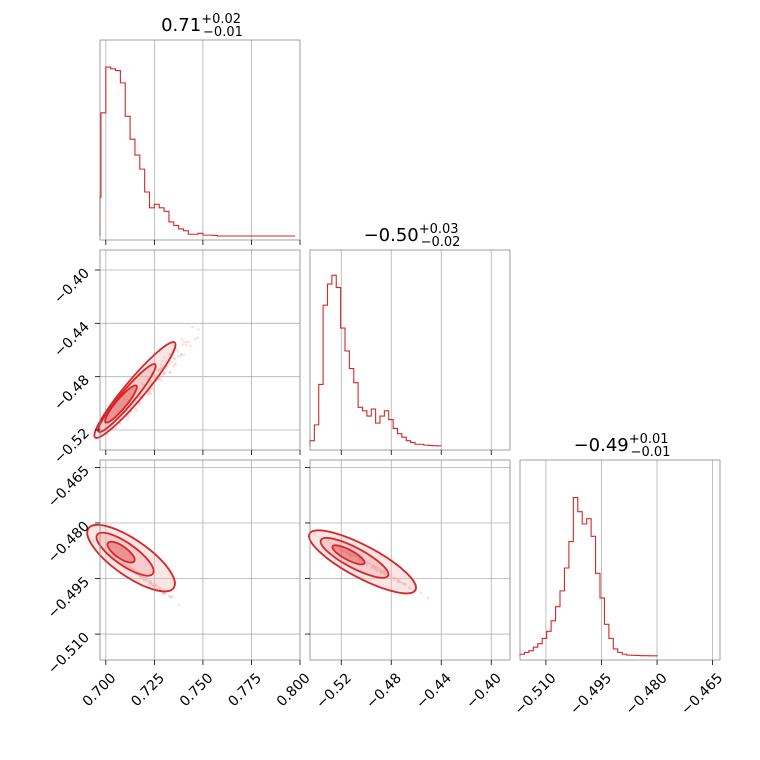  Describe the element at coordinates (245, 690) in the screenshot. I see `contour-1-3-xtick-label-3: 0.775` at that location.